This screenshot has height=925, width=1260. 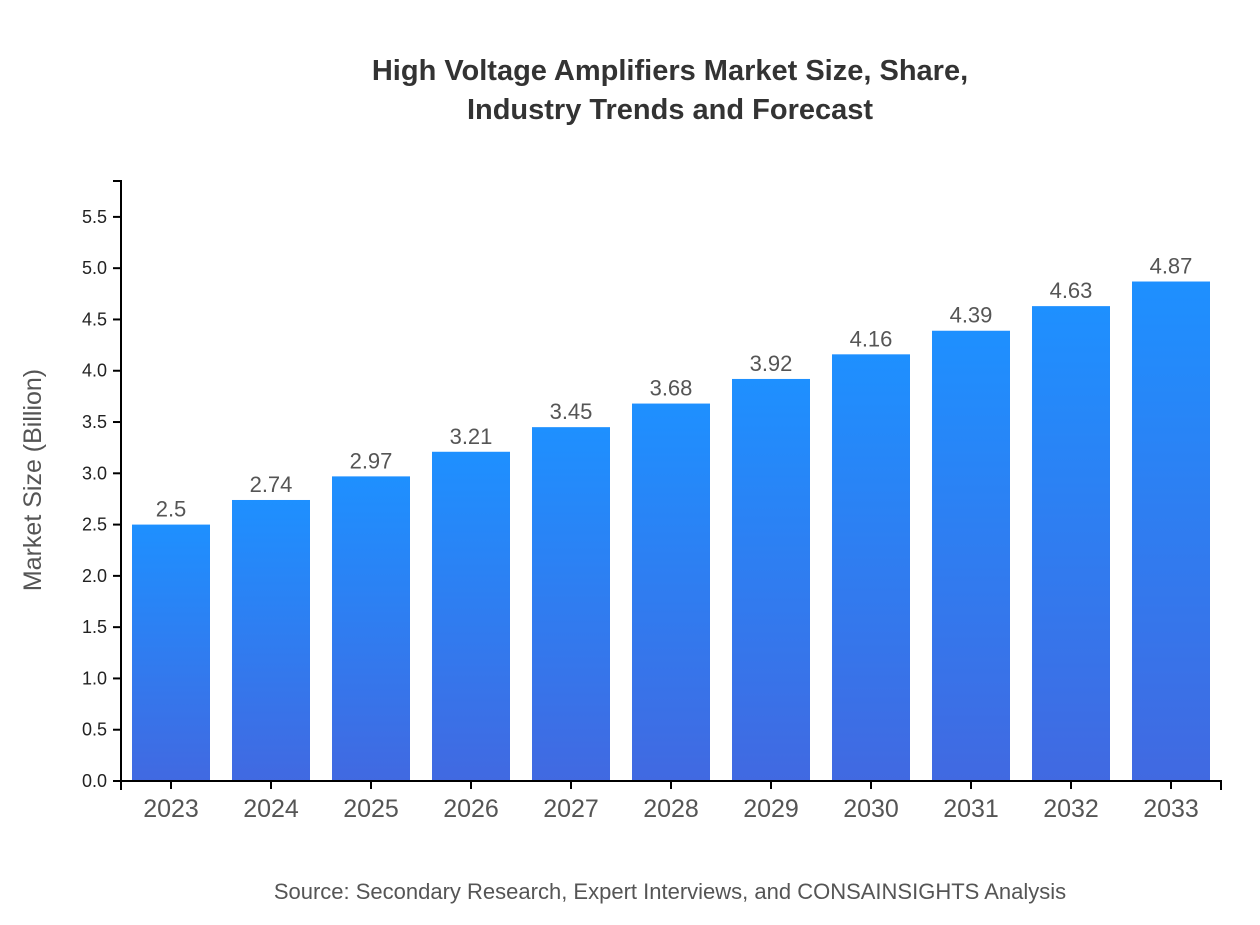 I want to click on data-label-2026: 3.21, so click(x=471, y=436).